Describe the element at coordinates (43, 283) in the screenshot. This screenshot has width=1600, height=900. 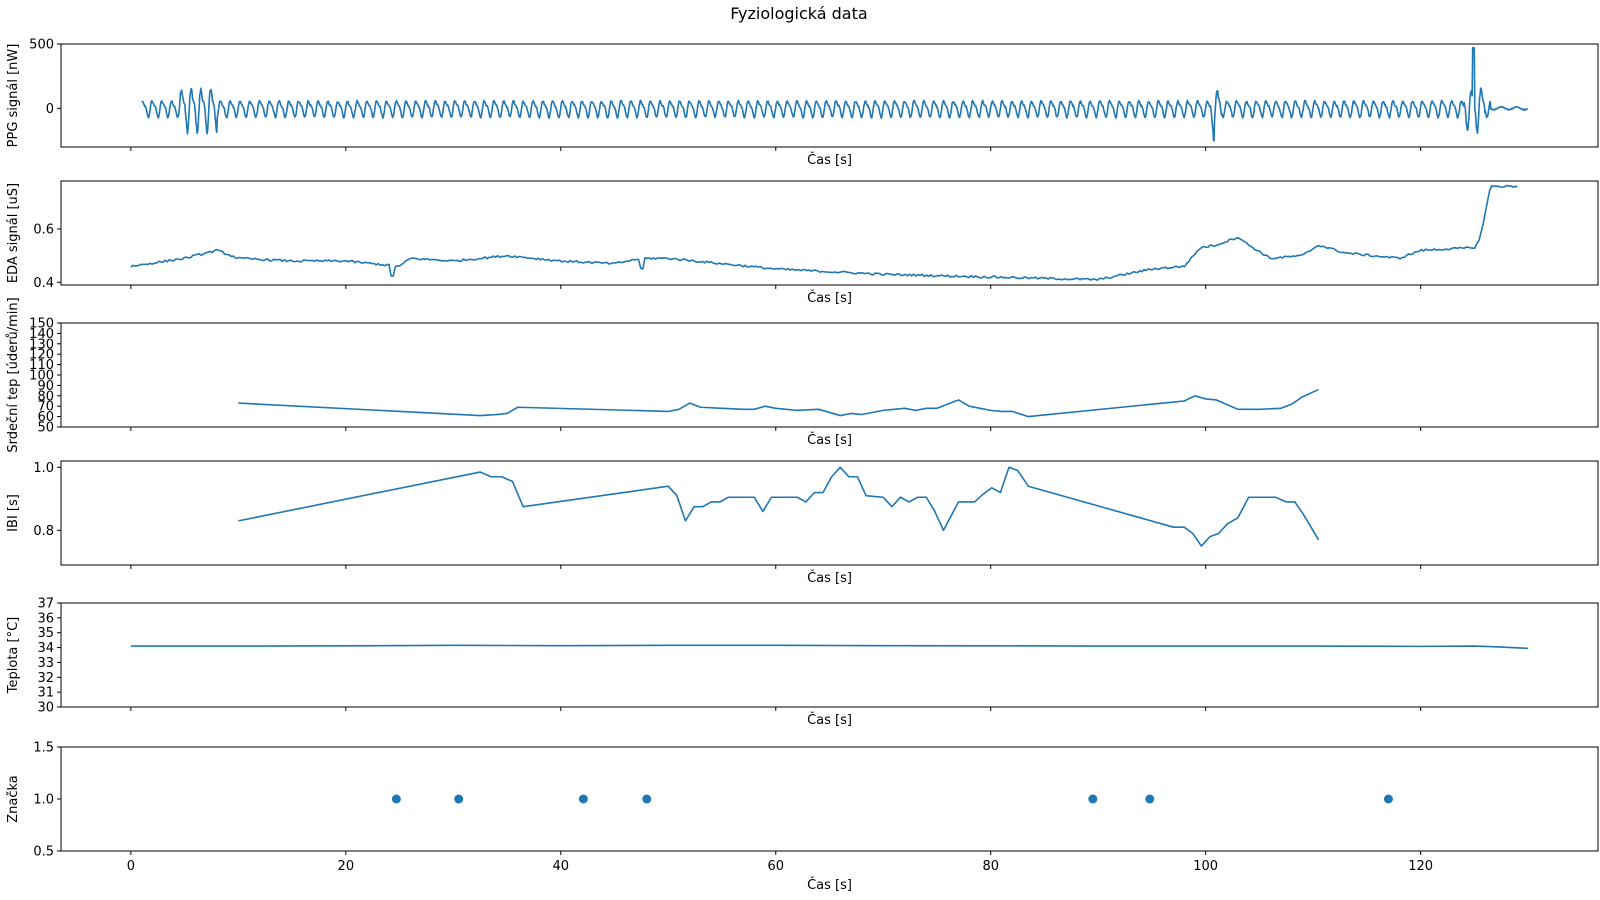
I see `y-tick-label: 0.4` at that location.